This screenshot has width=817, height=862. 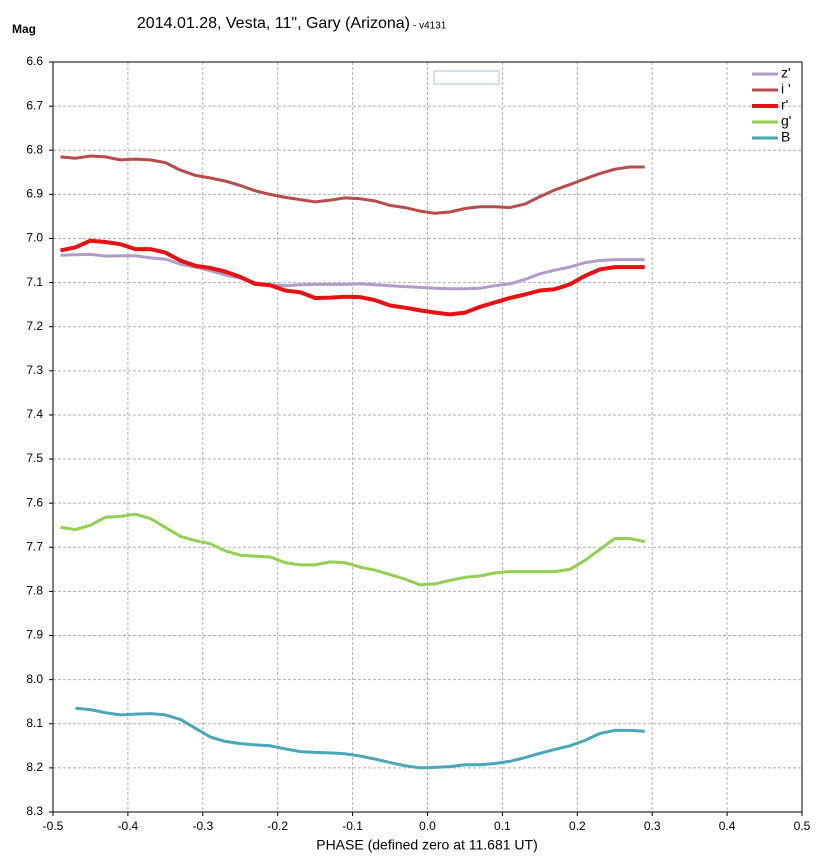 I want to click on x-tick-label: -0.3, so click(x=202, y=826).